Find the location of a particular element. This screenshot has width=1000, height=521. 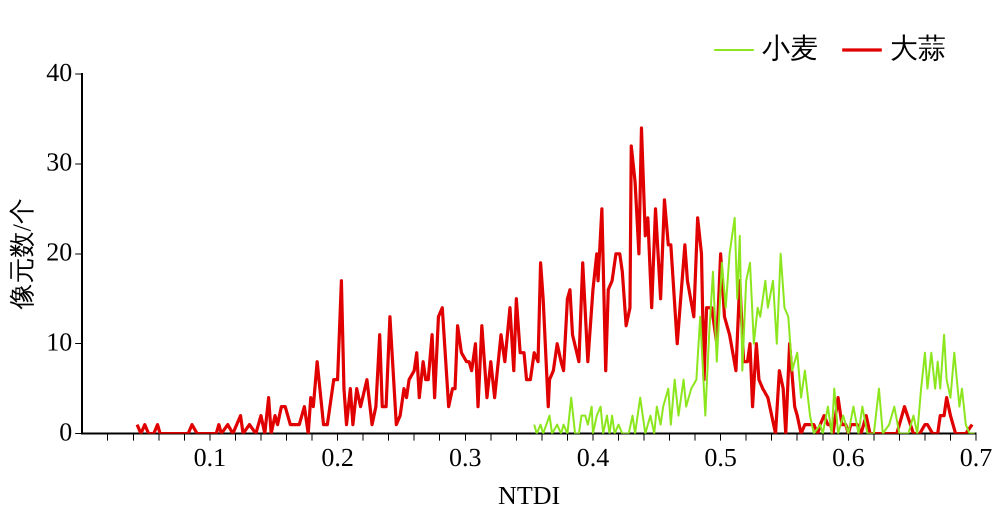

legend-label: 大蒜 is located at coordinates (918, 48).